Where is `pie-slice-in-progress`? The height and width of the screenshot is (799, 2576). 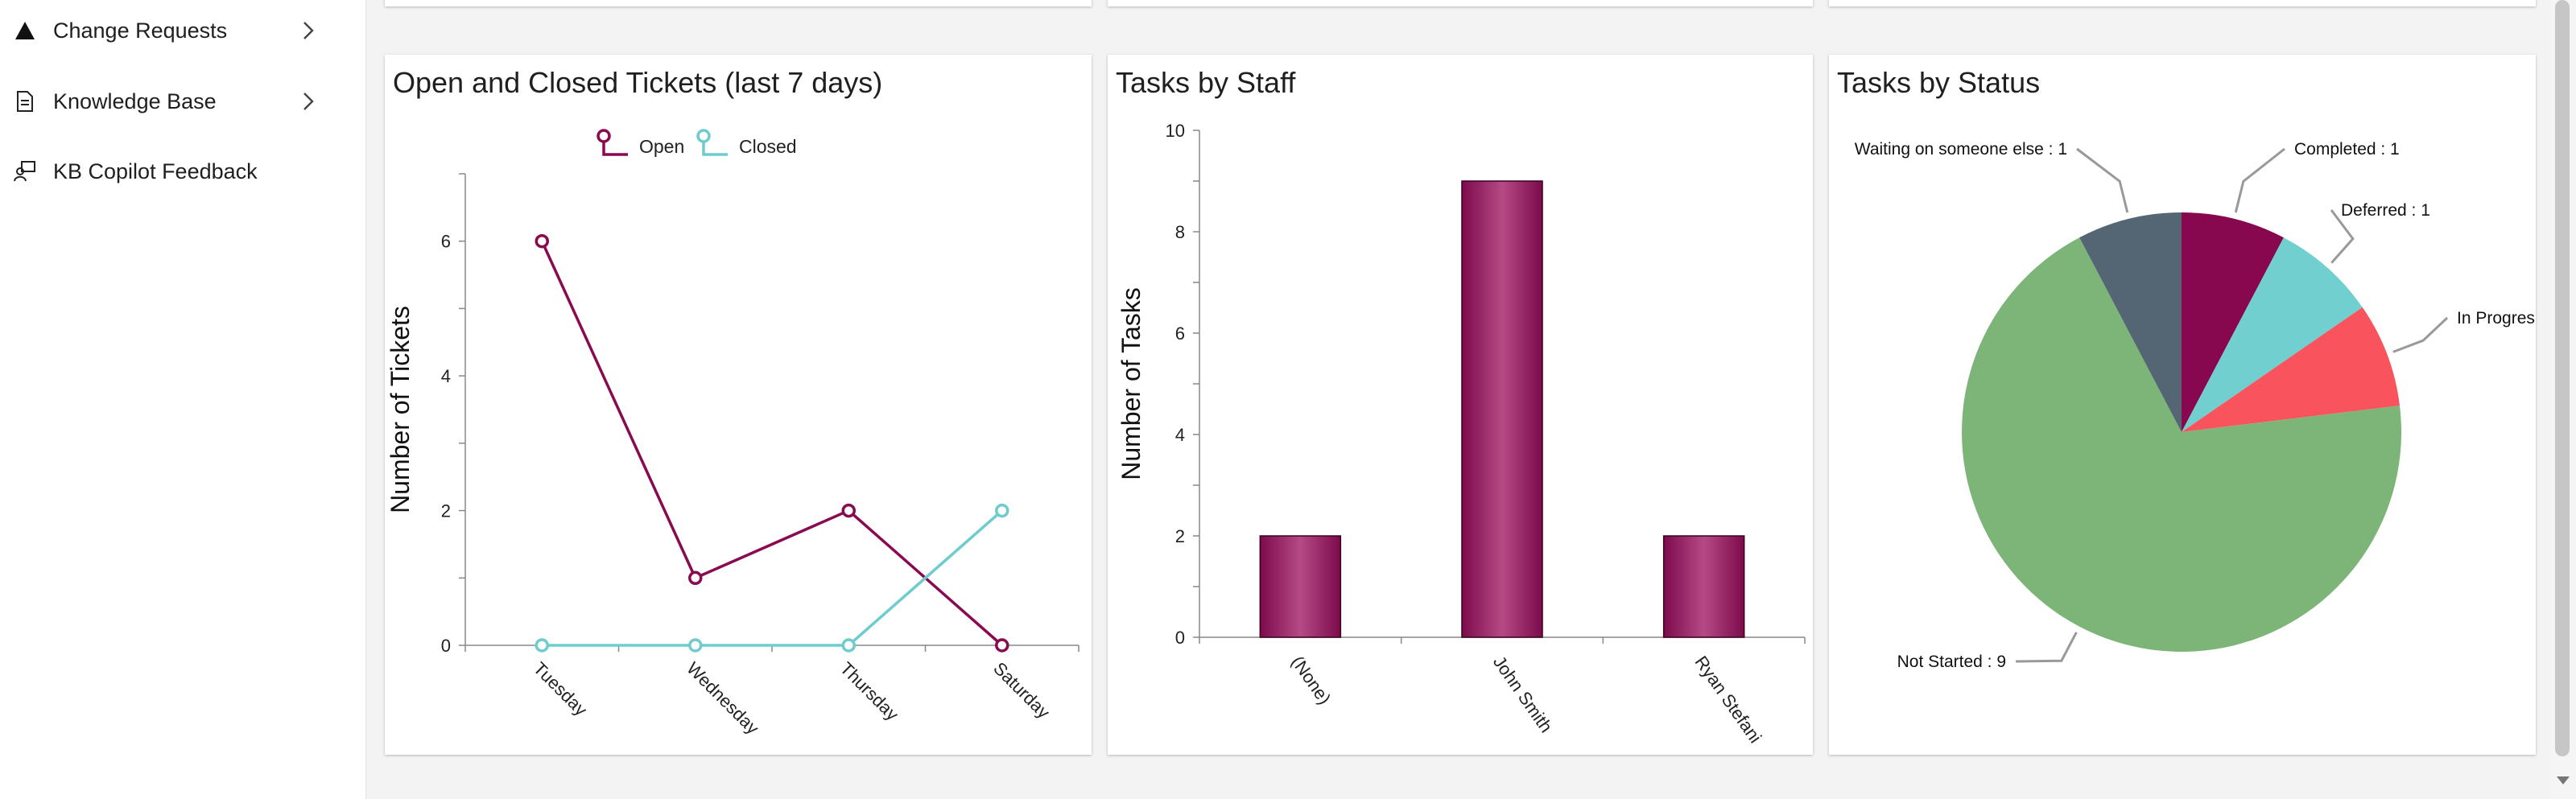 pie-slice-in-progress is located at coordinates (2291, 369).